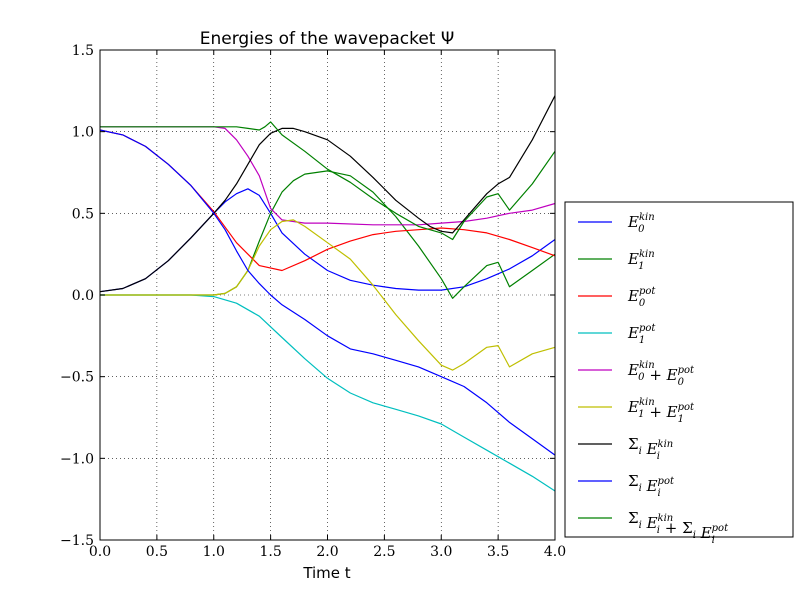 This screenshot has width=800, height=600. Describe the element at coordinates (661, 374) in the screenshot. I see `legend-label-5: Ekin 0 + Epot 0` at that location.